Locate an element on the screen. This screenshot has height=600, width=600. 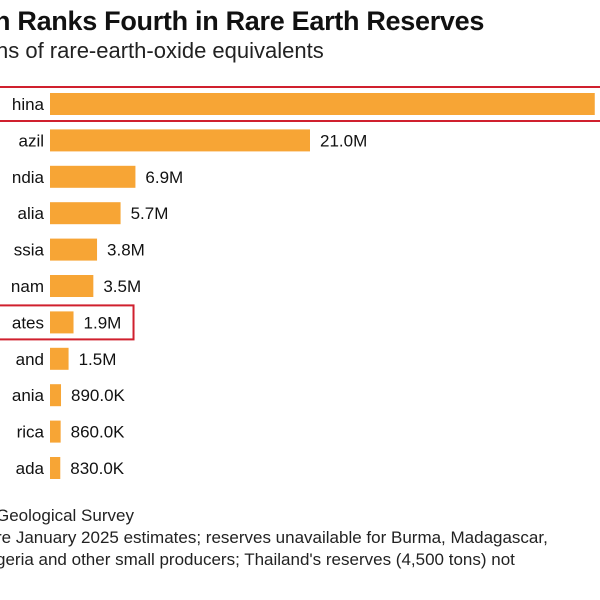
category-label: azil is located at coordinates (31, 140).